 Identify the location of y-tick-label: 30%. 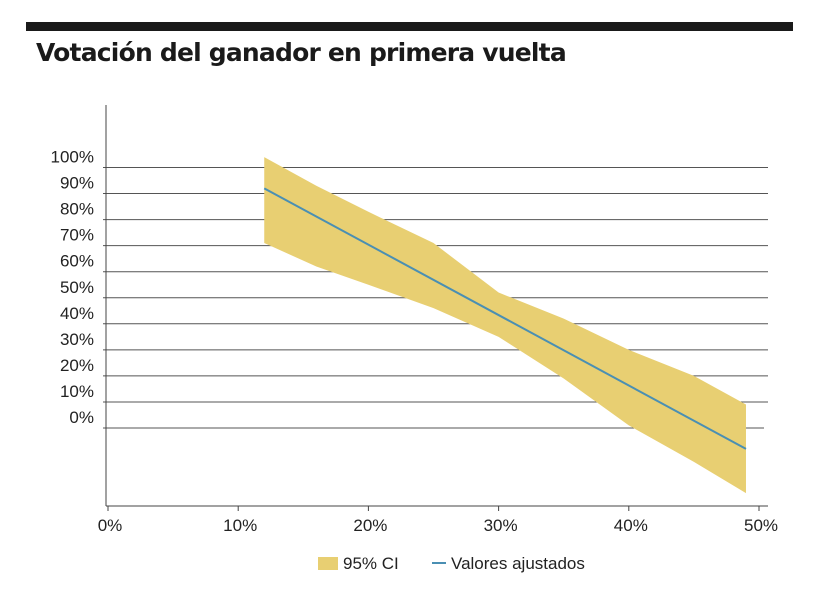
(77, 339).